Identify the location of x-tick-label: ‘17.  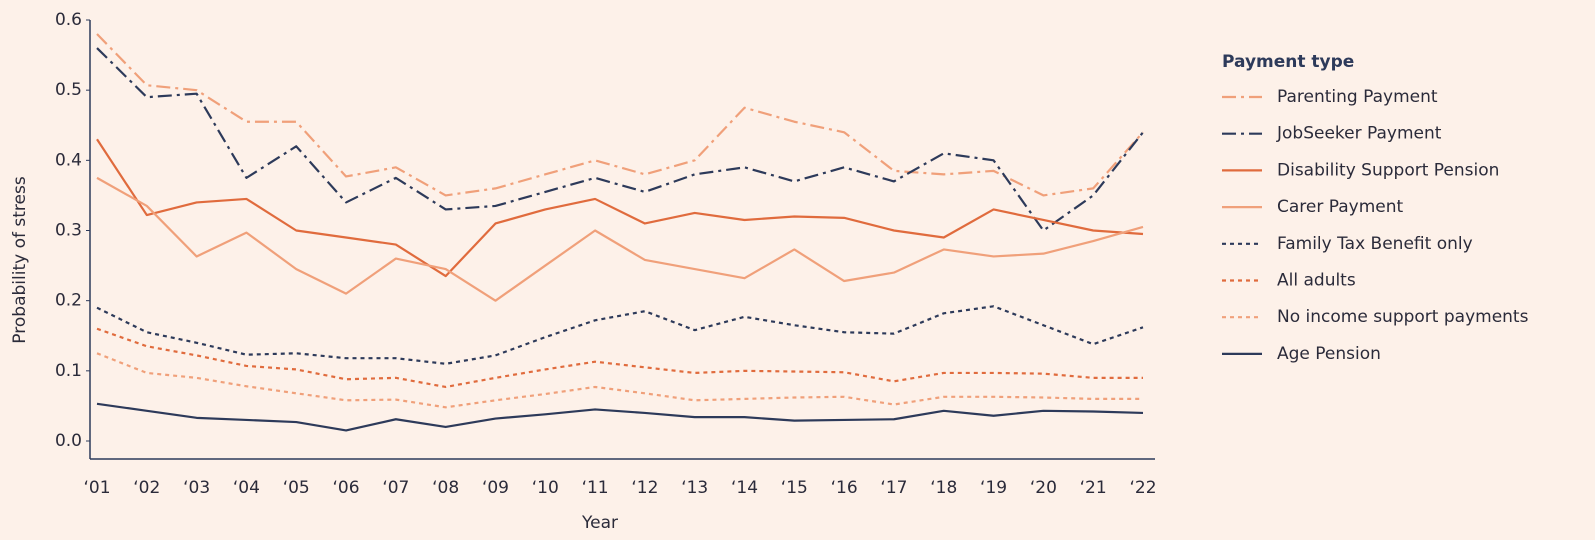
(893, 488).